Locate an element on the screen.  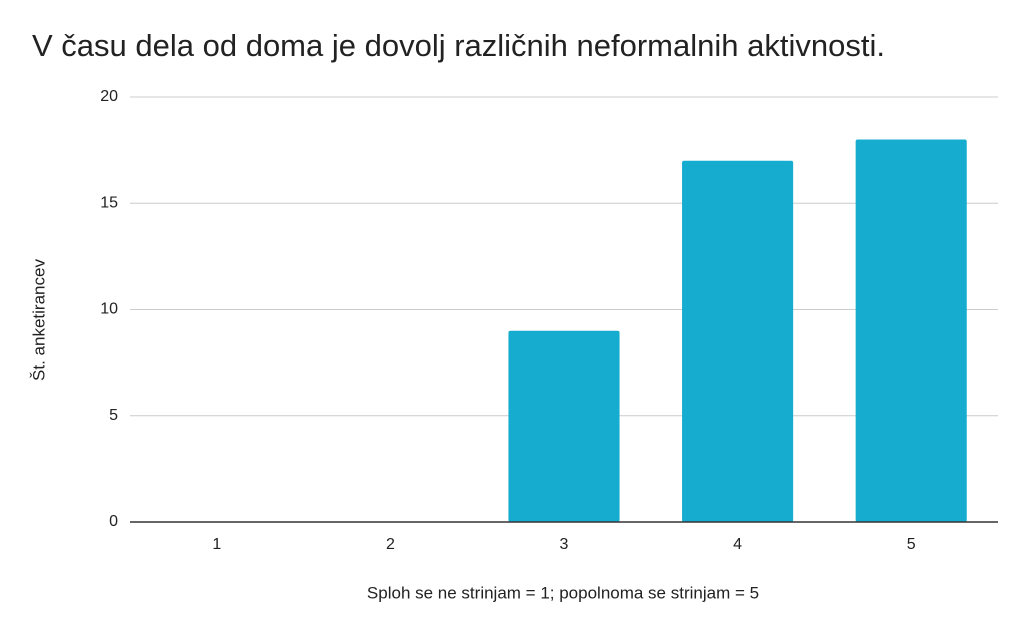
y-tick-label: 15 is located at coordinates (109, 202).